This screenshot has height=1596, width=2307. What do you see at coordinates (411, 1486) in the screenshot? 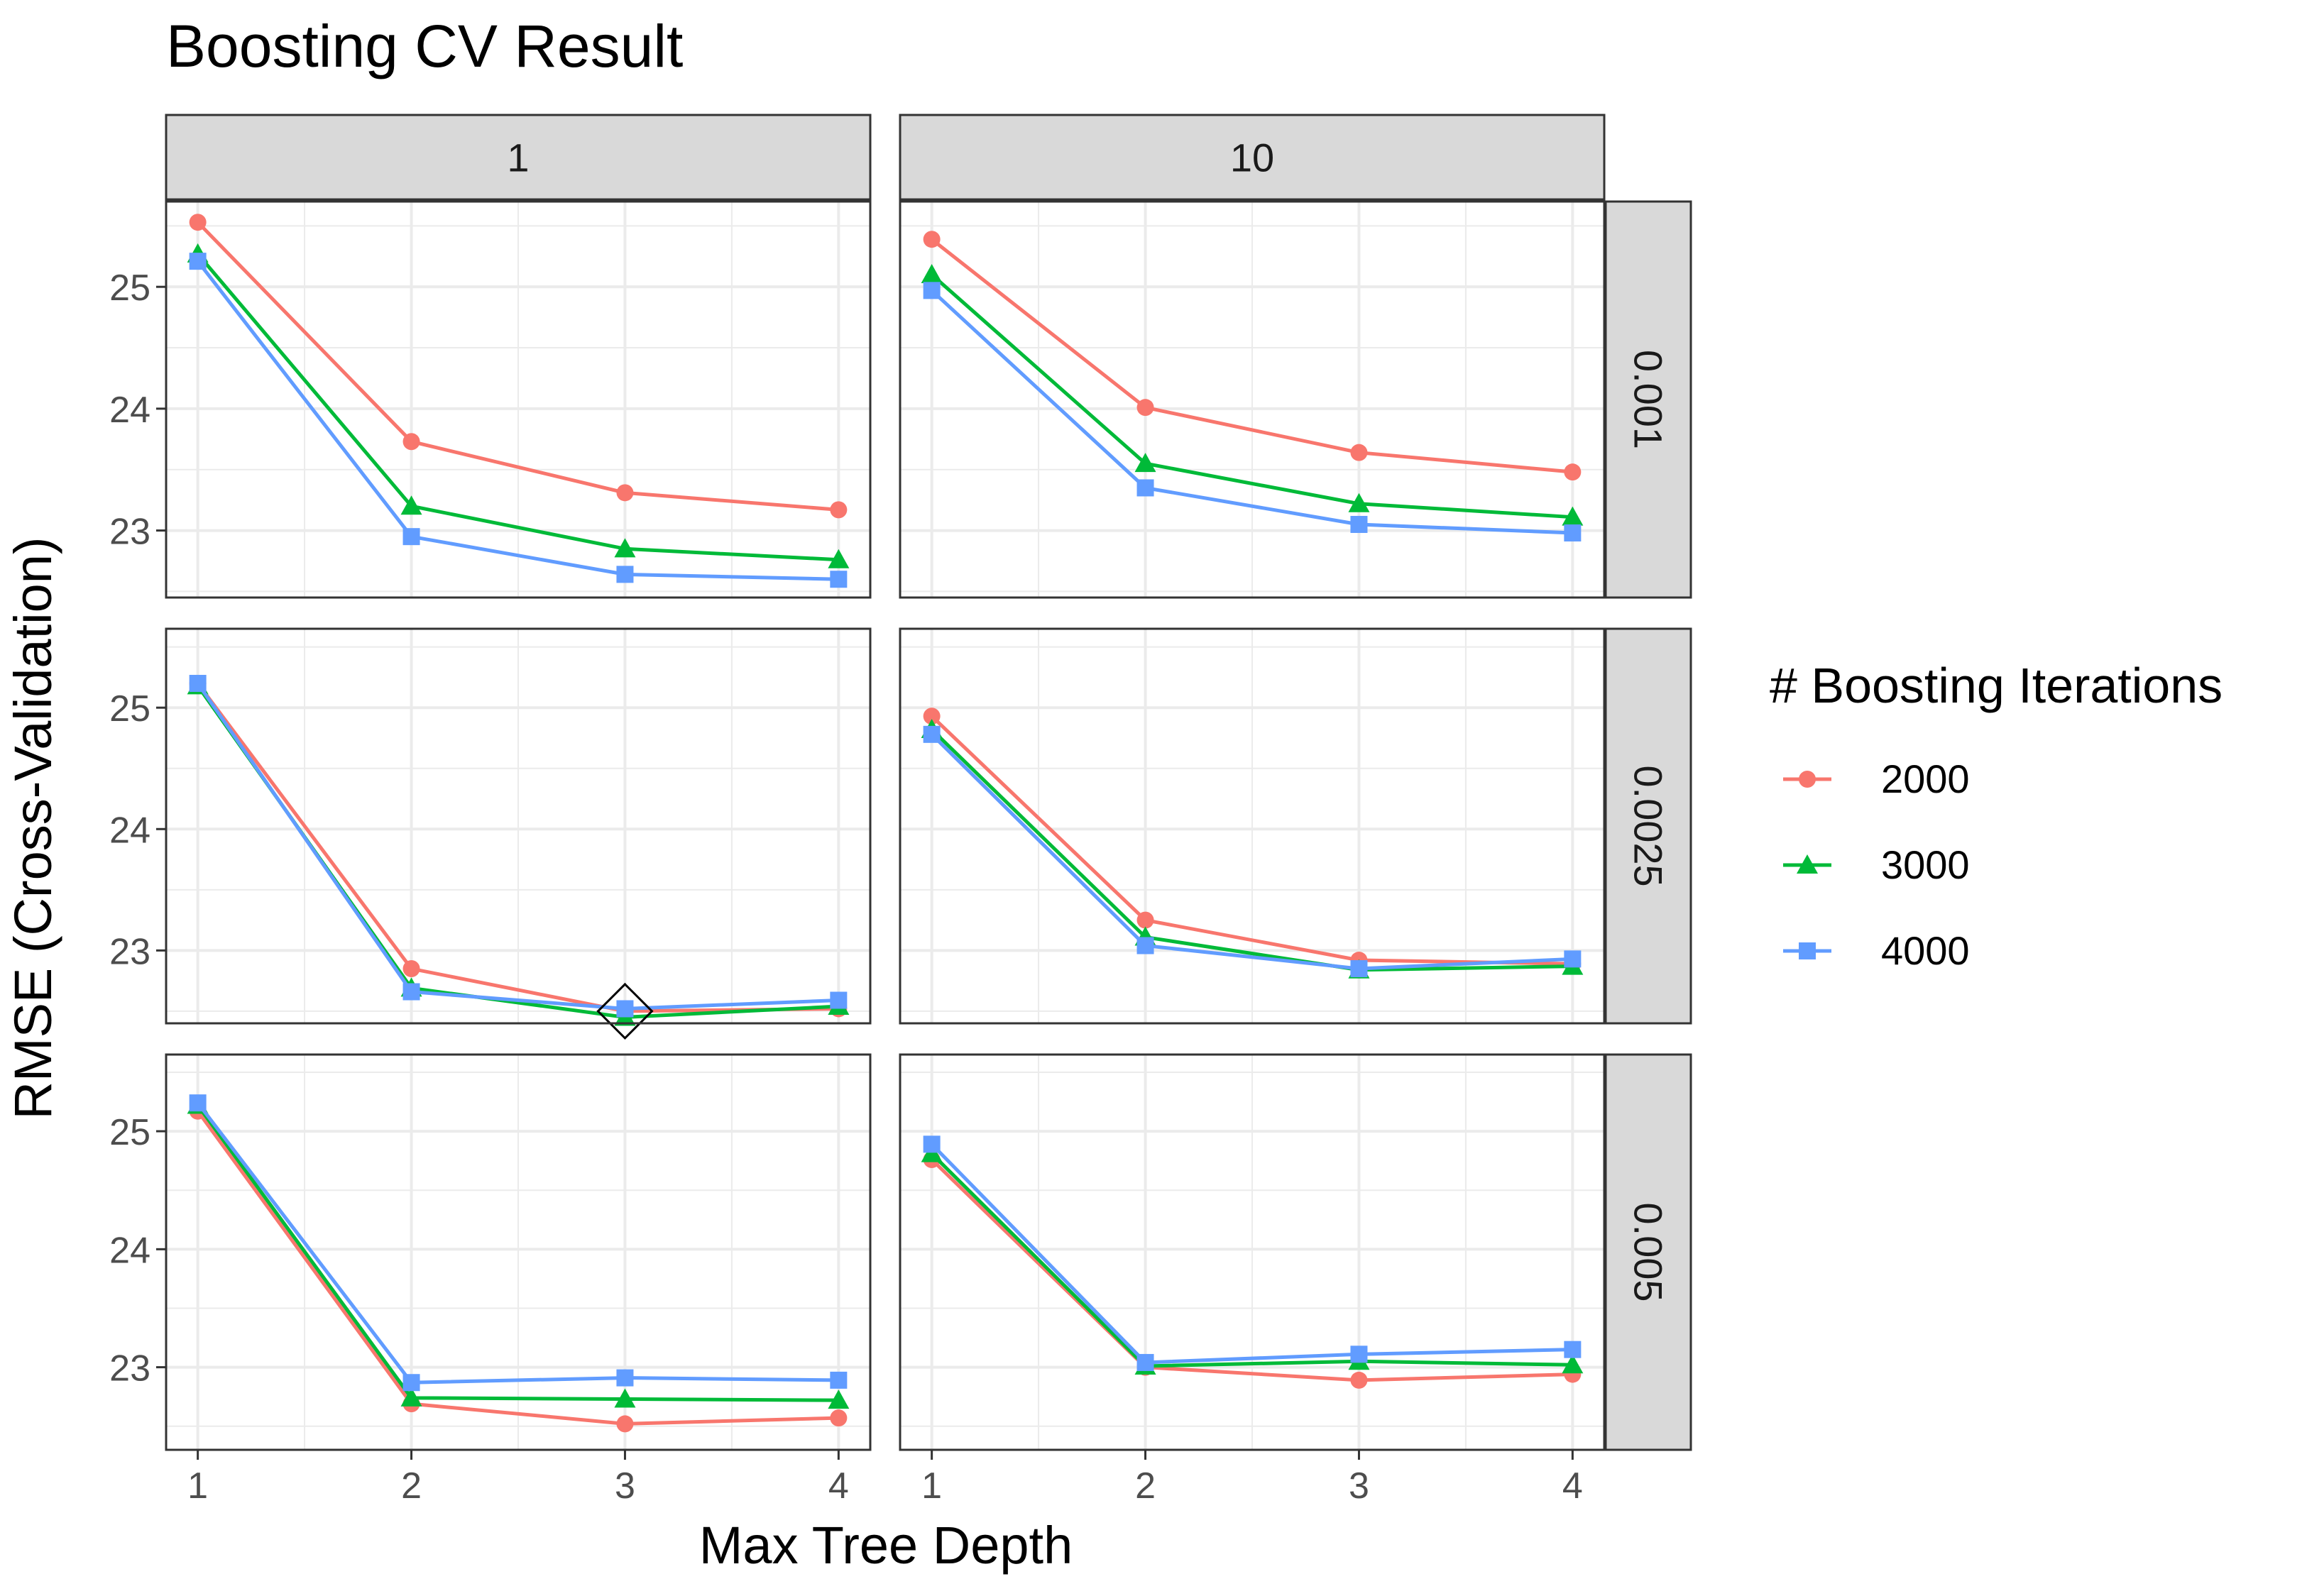
I see `x-tick-label: 2` at bounding box center [411, 1486].